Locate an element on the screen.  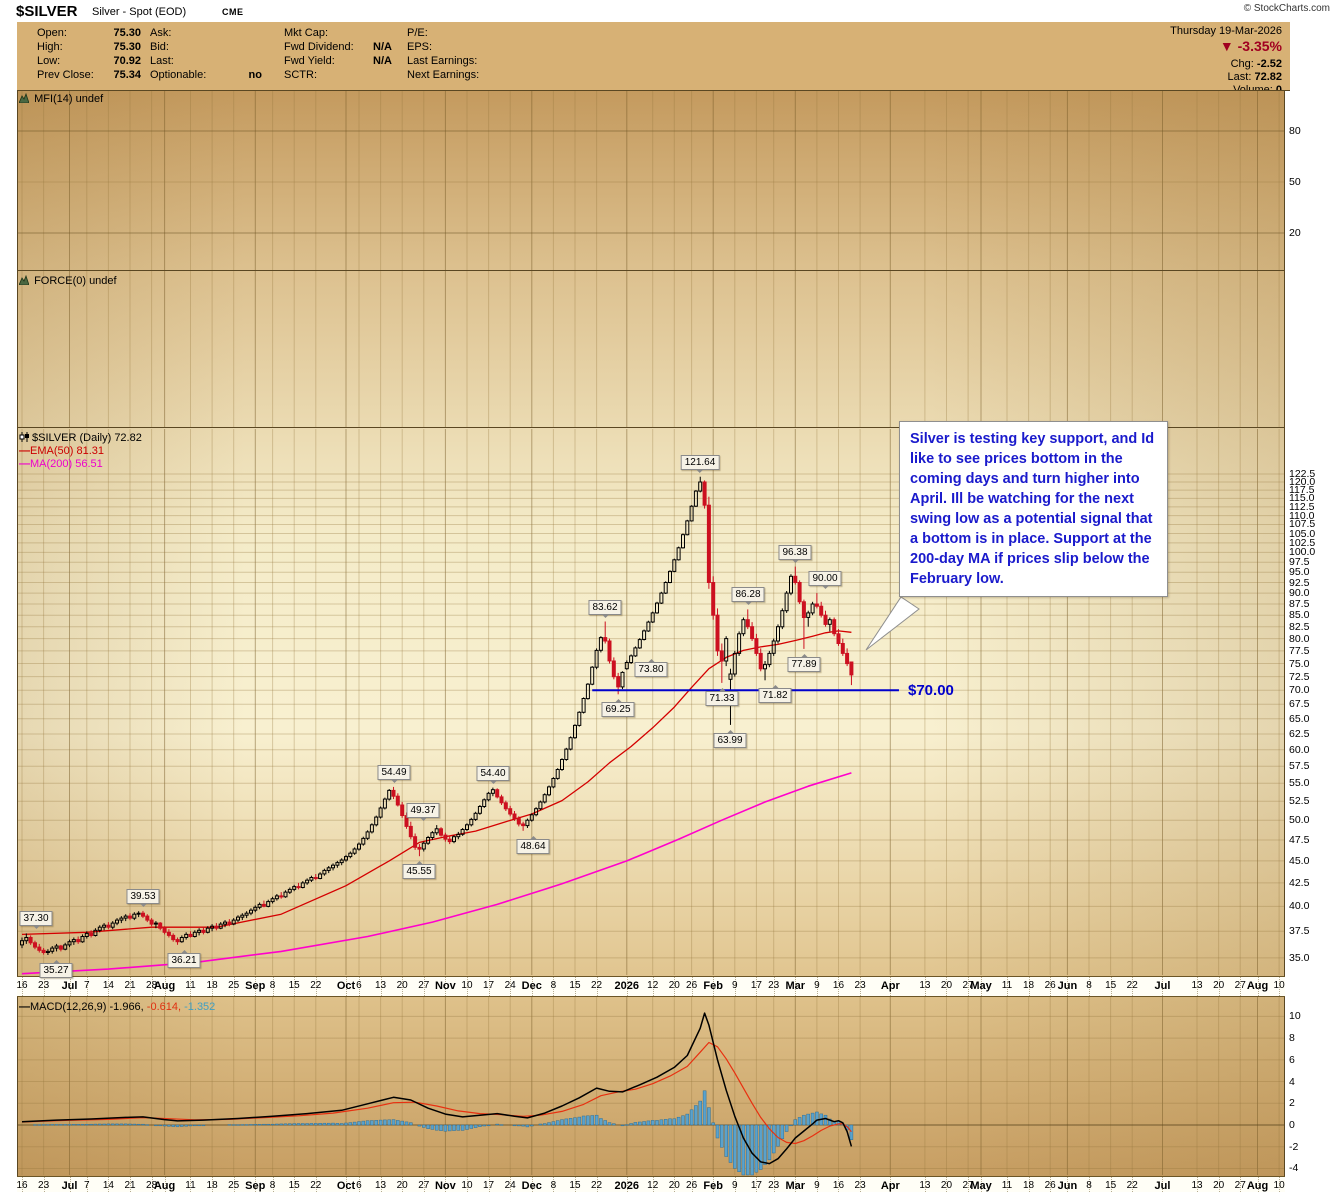
x-axis-label: Mar is located at coordinates (795, 1186).